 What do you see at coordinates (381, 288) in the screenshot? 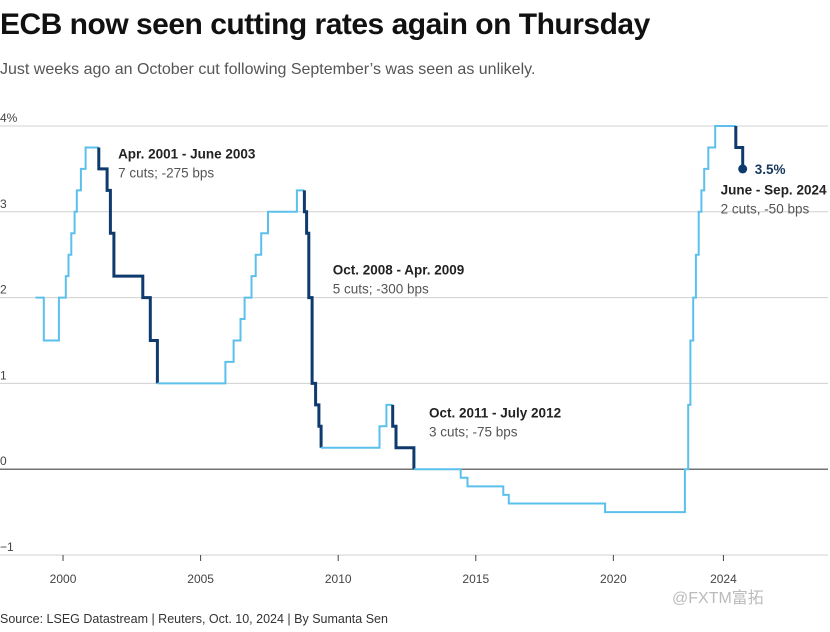
I see `annotation-detail: 5 cuts; -300 bps` at bounding box center [381, 288].